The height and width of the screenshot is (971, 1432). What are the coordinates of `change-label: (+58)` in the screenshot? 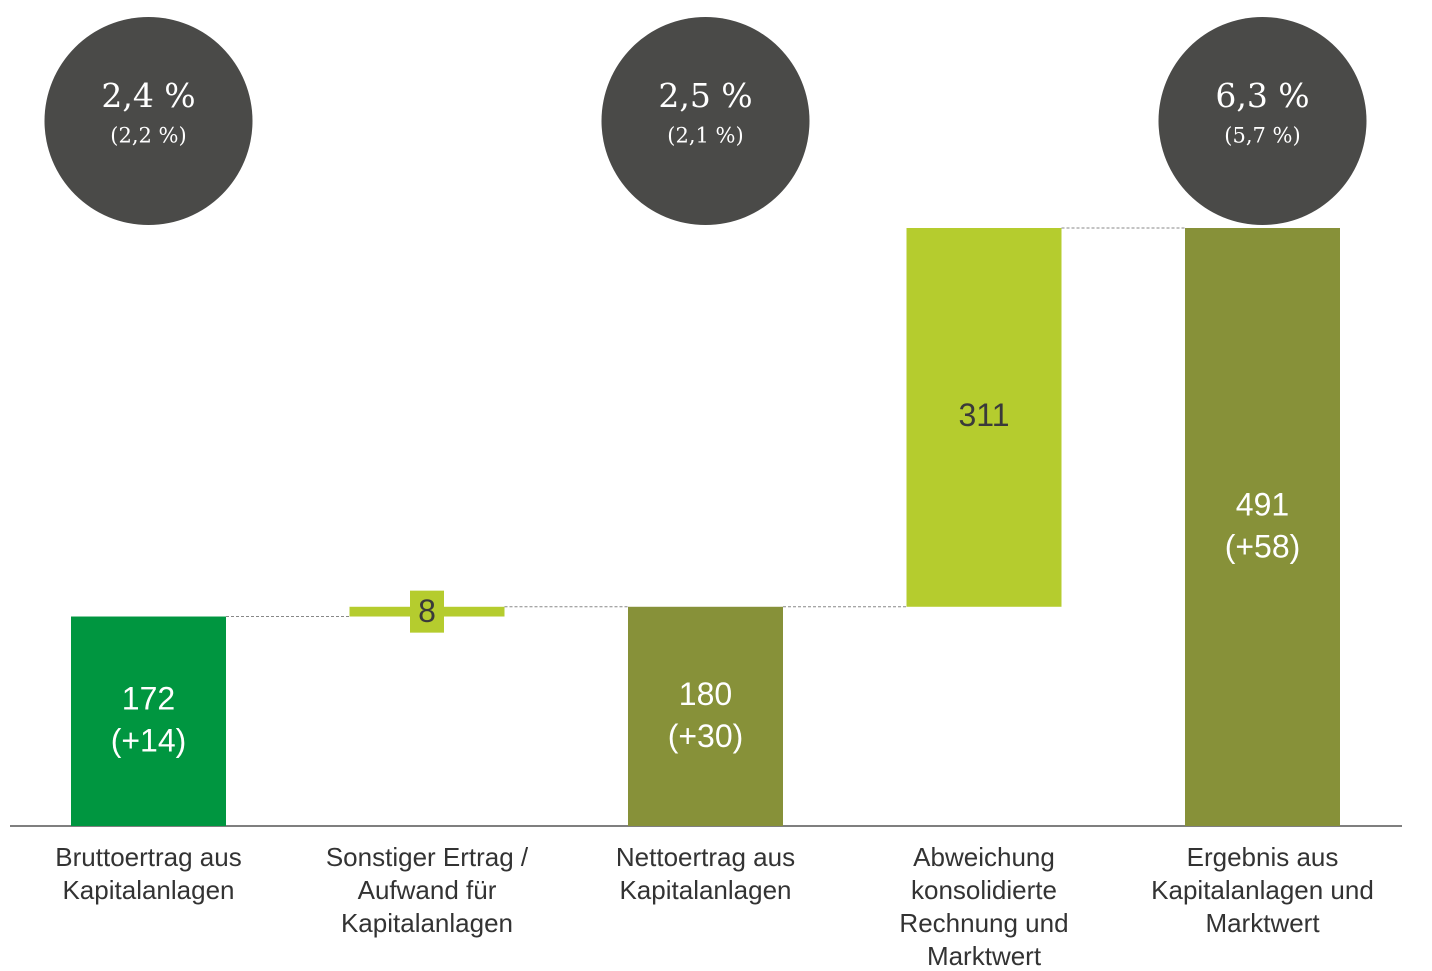 It's located at (1263, 546).